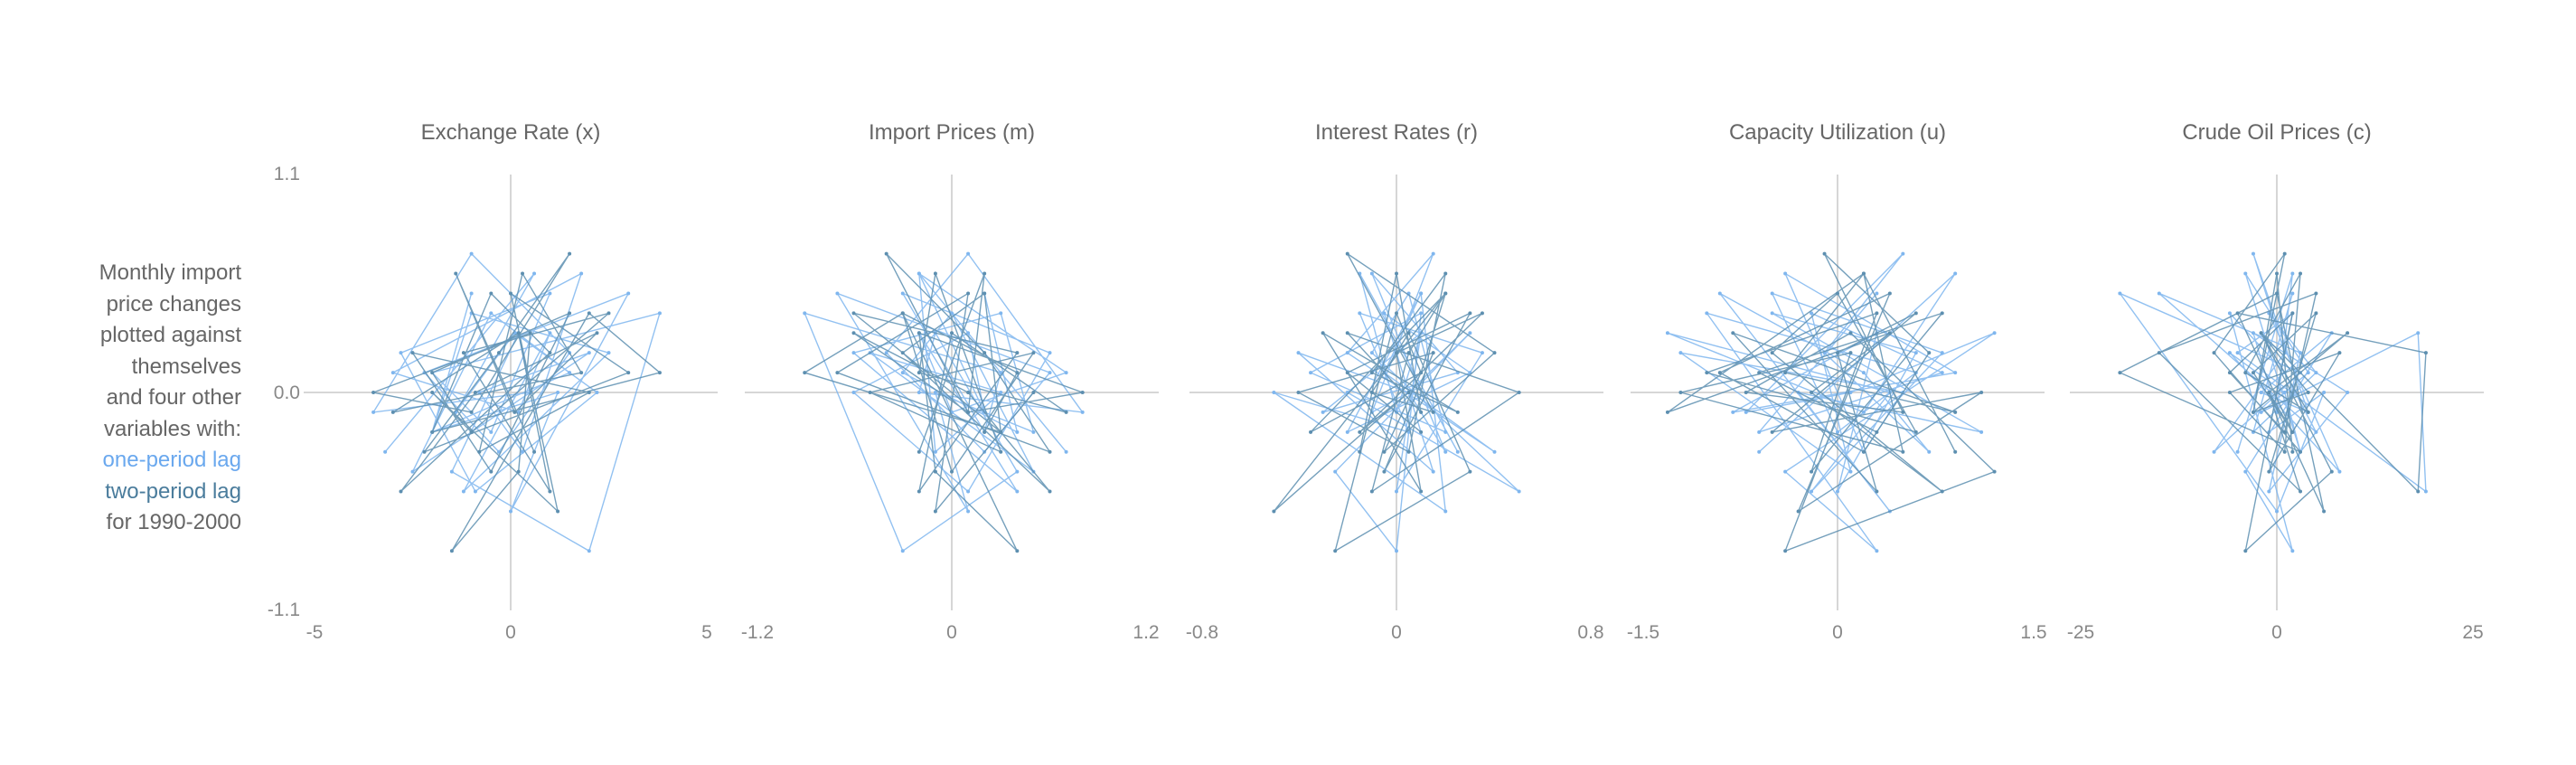 The height and width of the screenshot is (765, 2576). I want to click on x-tick-label: 5, so click(707, 632).